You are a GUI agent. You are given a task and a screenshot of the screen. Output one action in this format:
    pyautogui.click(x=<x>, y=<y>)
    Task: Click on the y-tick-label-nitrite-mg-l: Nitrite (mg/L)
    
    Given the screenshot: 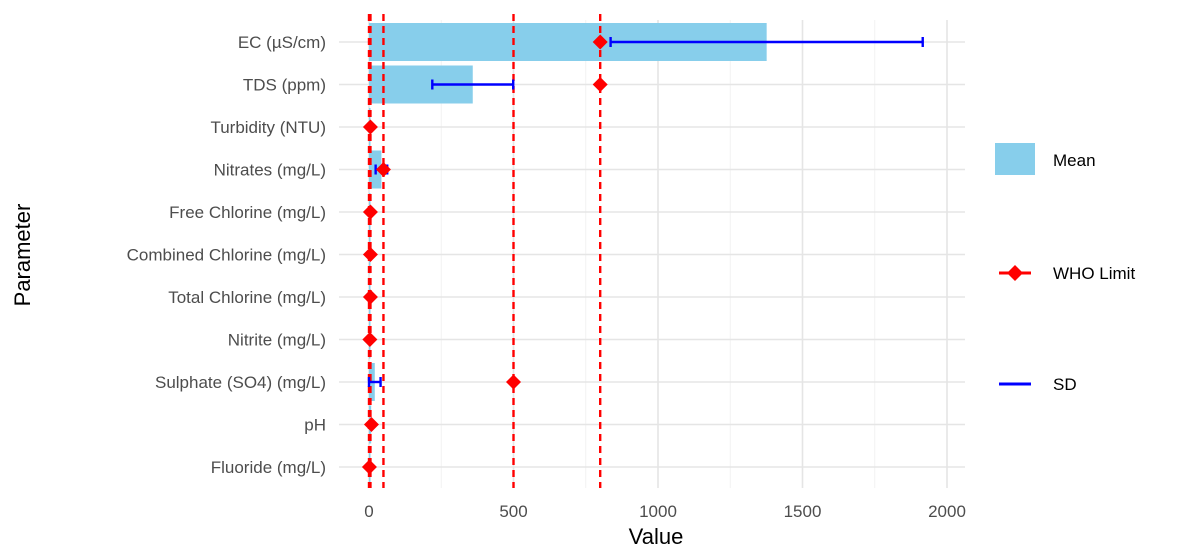 What is the action you would take?
    pyautogui.click(x=277, y=340)
    